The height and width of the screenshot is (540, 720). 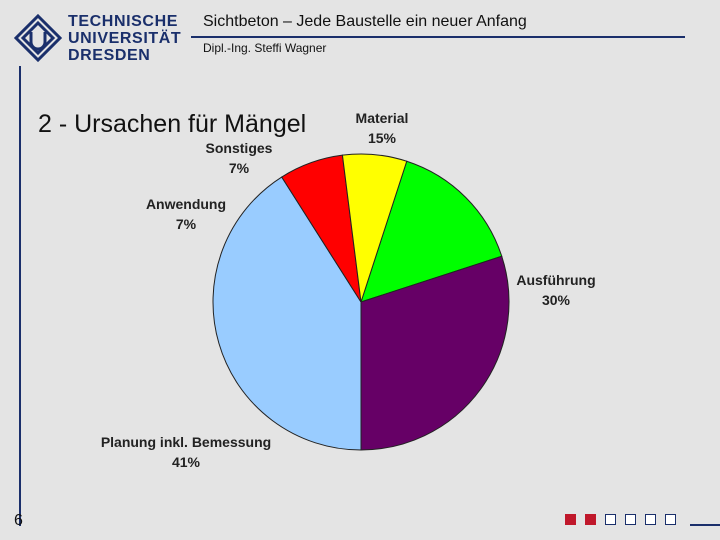 I want to click on label-planung: Planung inkl. Bemessung 41%, so click(x=186, y=452).